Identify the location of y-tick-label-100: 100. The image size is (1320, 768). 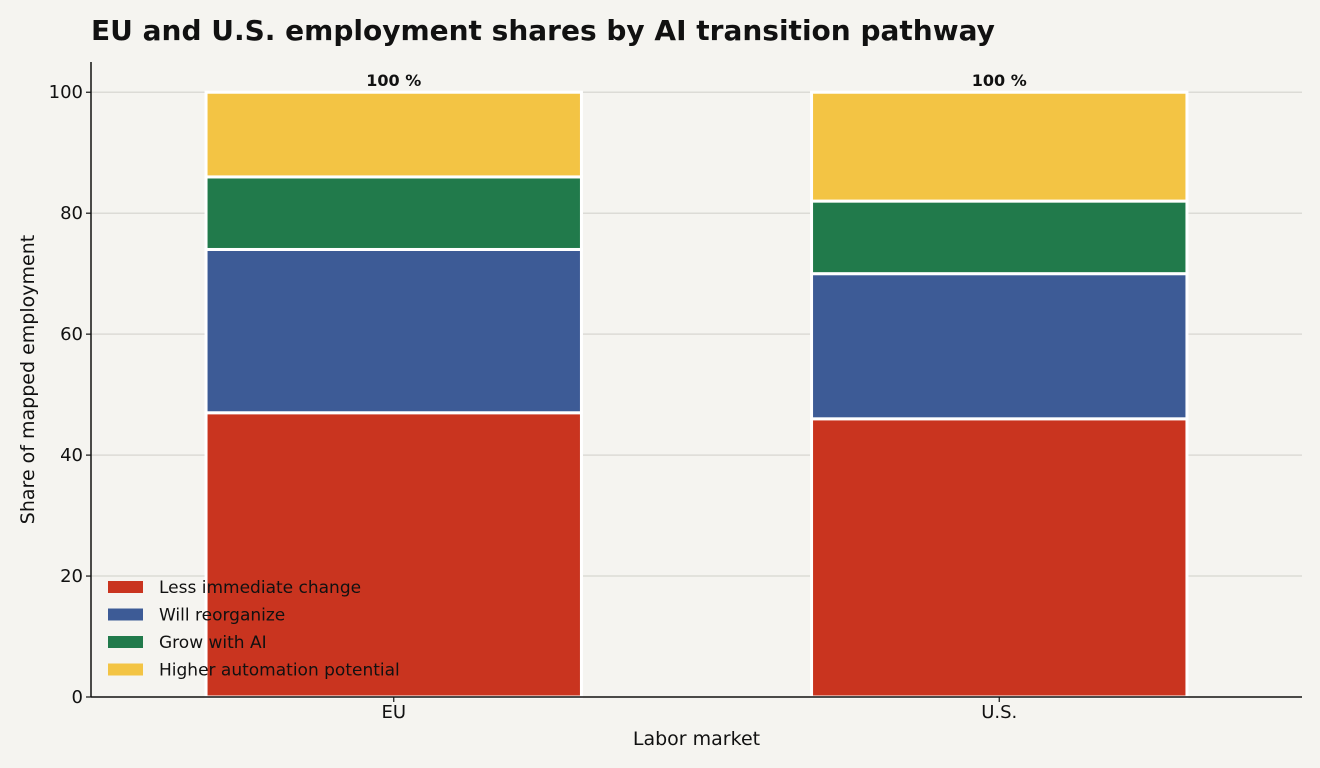
(66, 92).